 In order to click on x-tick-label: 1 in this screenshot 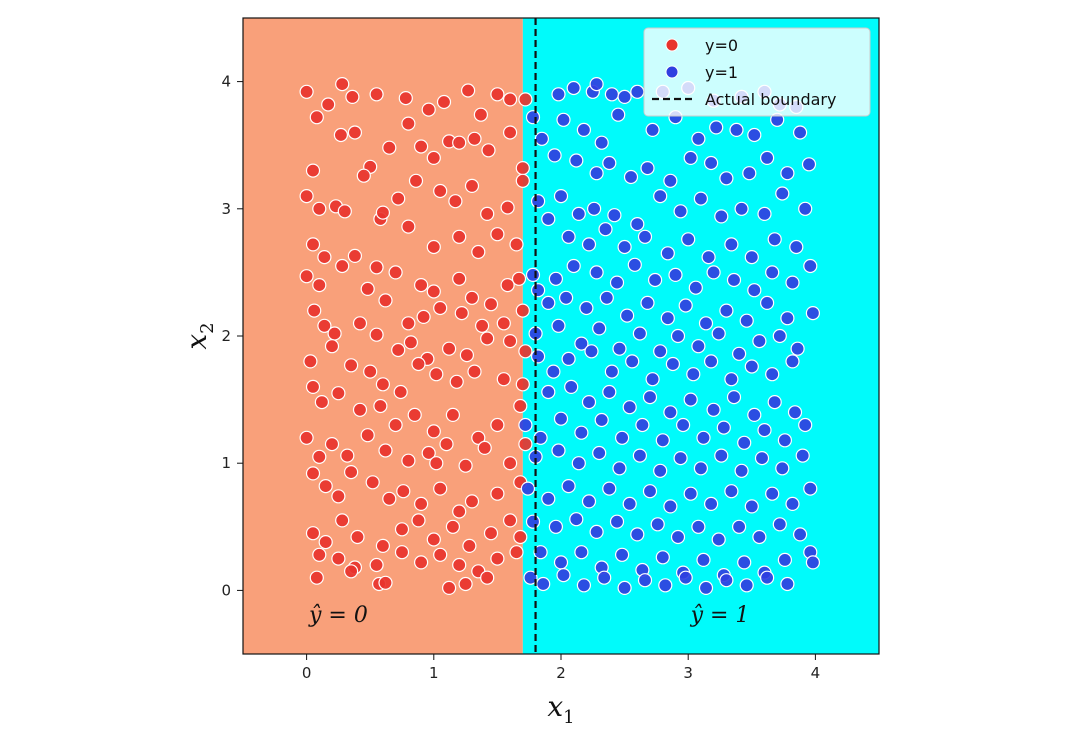, I will do `click(434, 673)`.